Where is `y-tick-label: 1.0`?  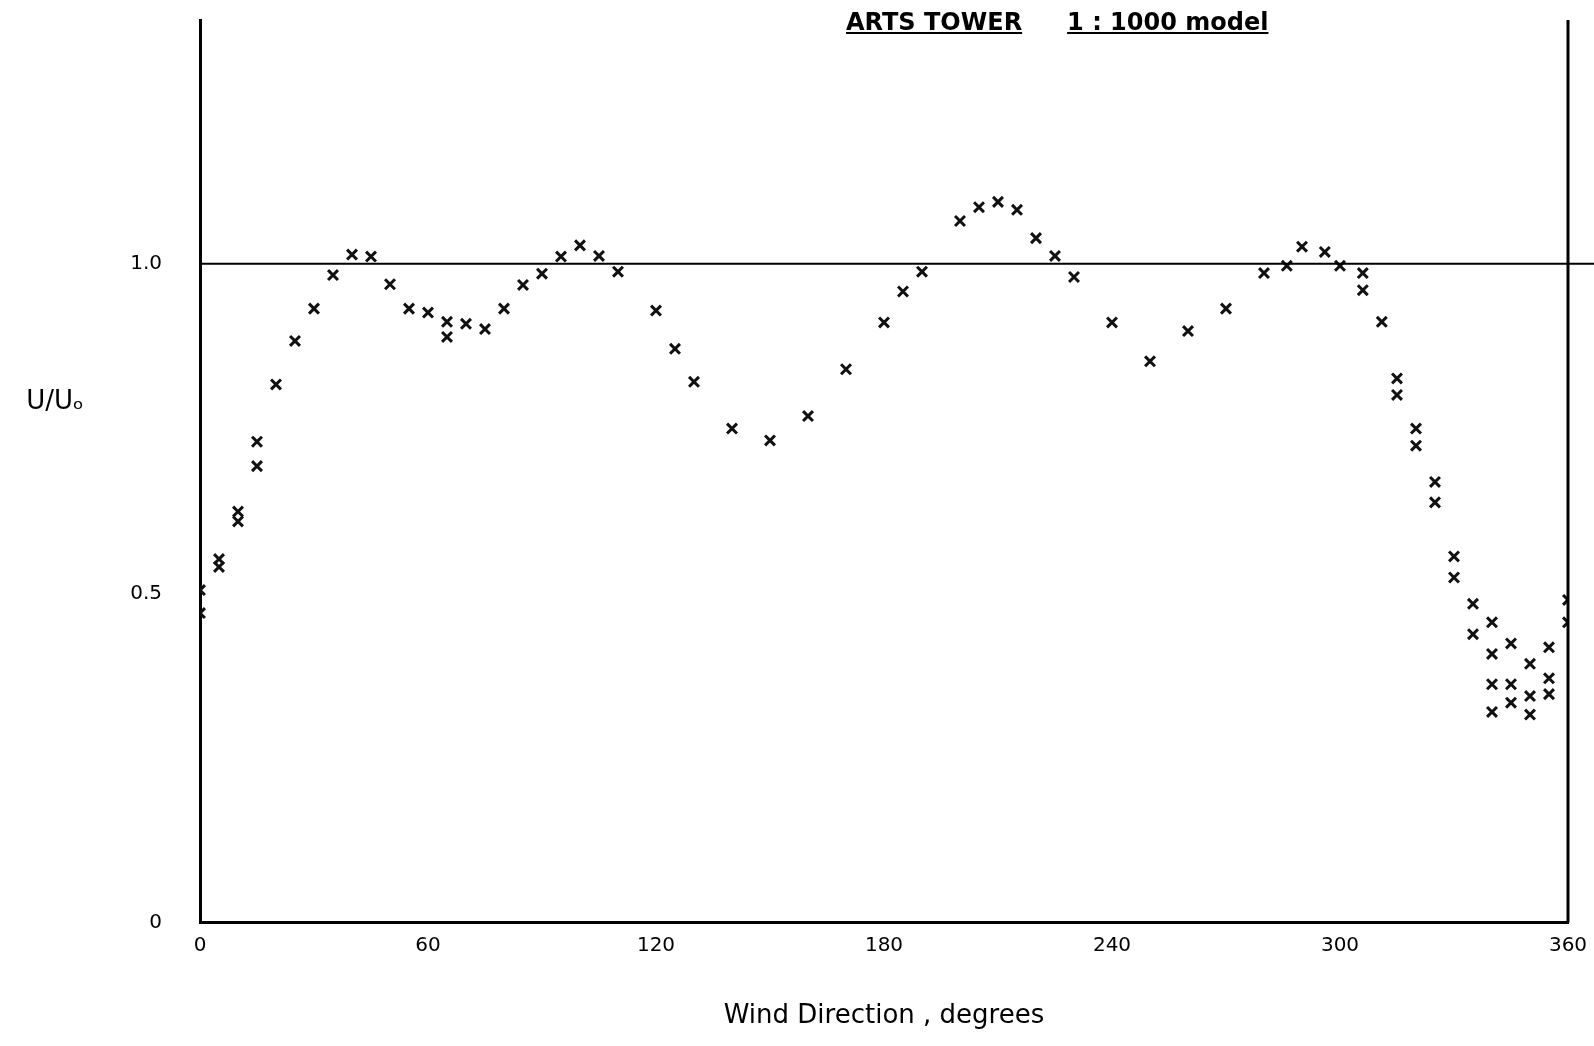
y-tick-label: 1.0 is located at coordinates (146, 262).